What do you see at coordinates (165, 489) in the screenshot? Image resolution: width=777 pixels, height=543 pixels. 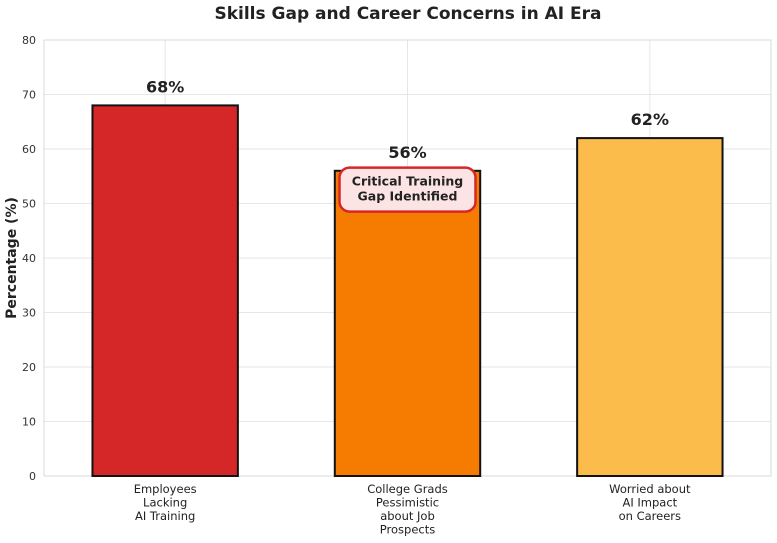 I see `x-tick-label: Employees` at bounding box center [165, 489].